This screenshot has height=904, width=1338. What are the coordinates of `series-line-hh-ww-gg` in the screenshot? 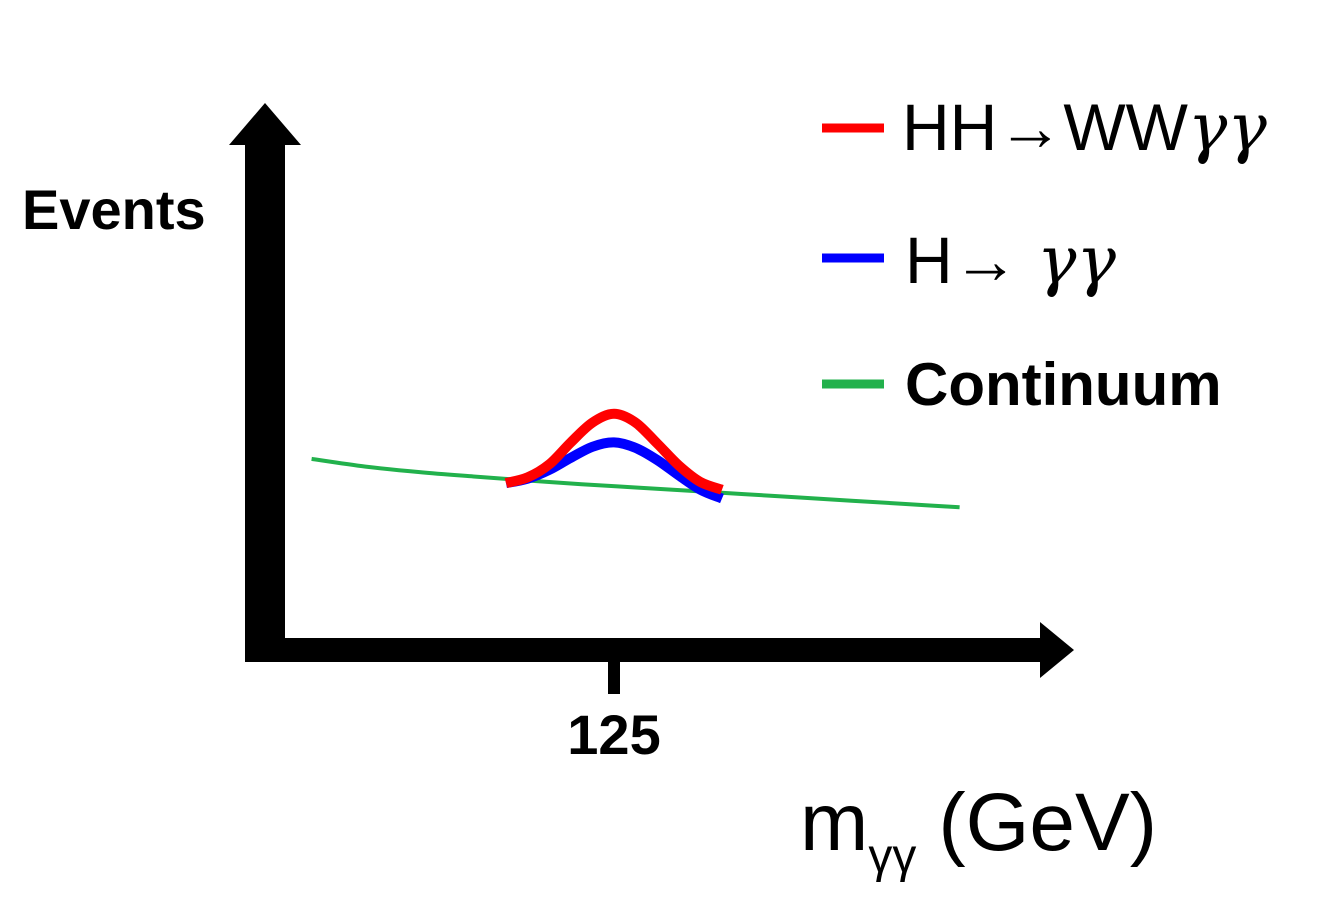 It's located at (614, 451).